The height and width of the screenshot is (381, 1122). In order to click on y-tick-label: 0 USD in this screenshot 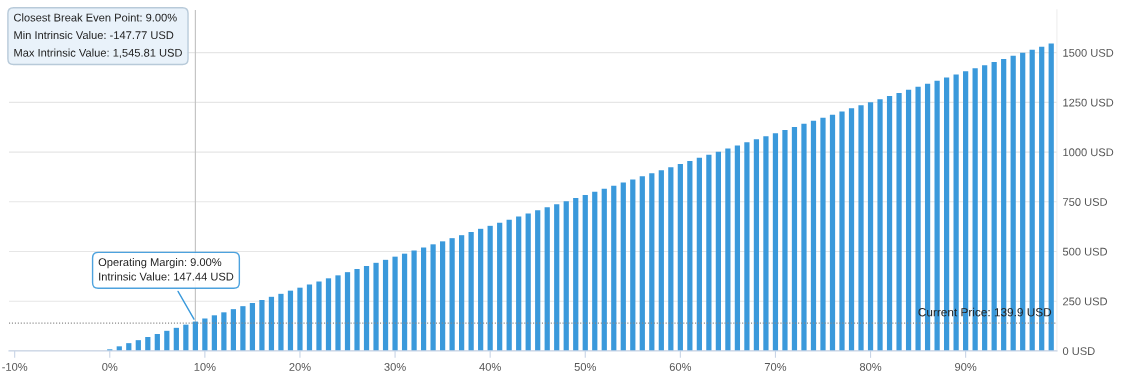, I will do `click(1078, 351)`.